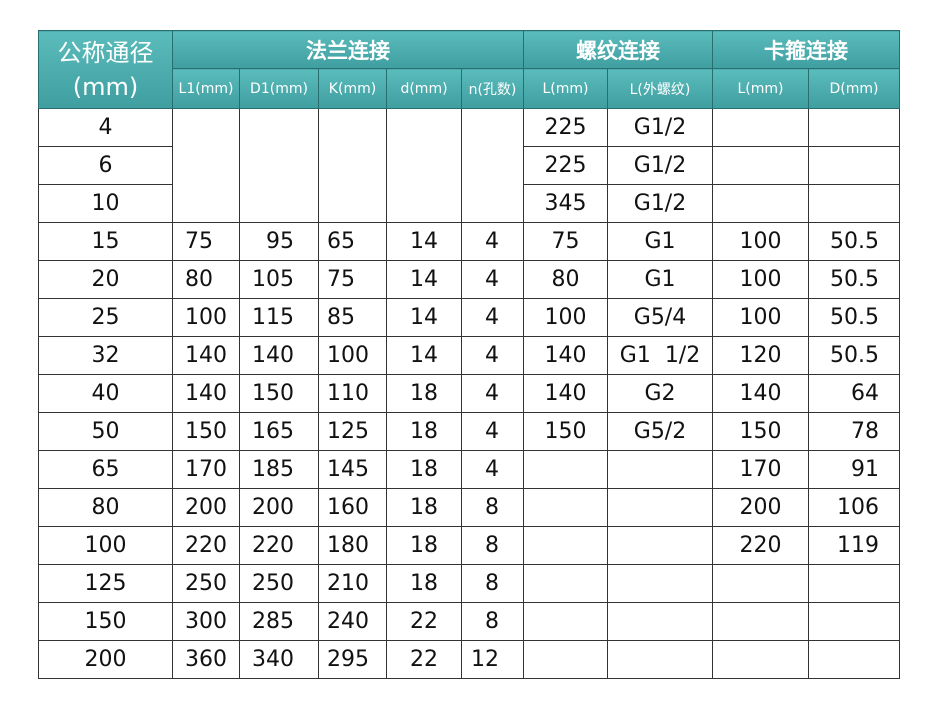 The width and height of the screenshot is (930, 720). Describe the element at coordinates (469, 431) in the screenshot. I see `table-row: 50 150 165 125 18 4 150 G5/2 150 78` at that location.